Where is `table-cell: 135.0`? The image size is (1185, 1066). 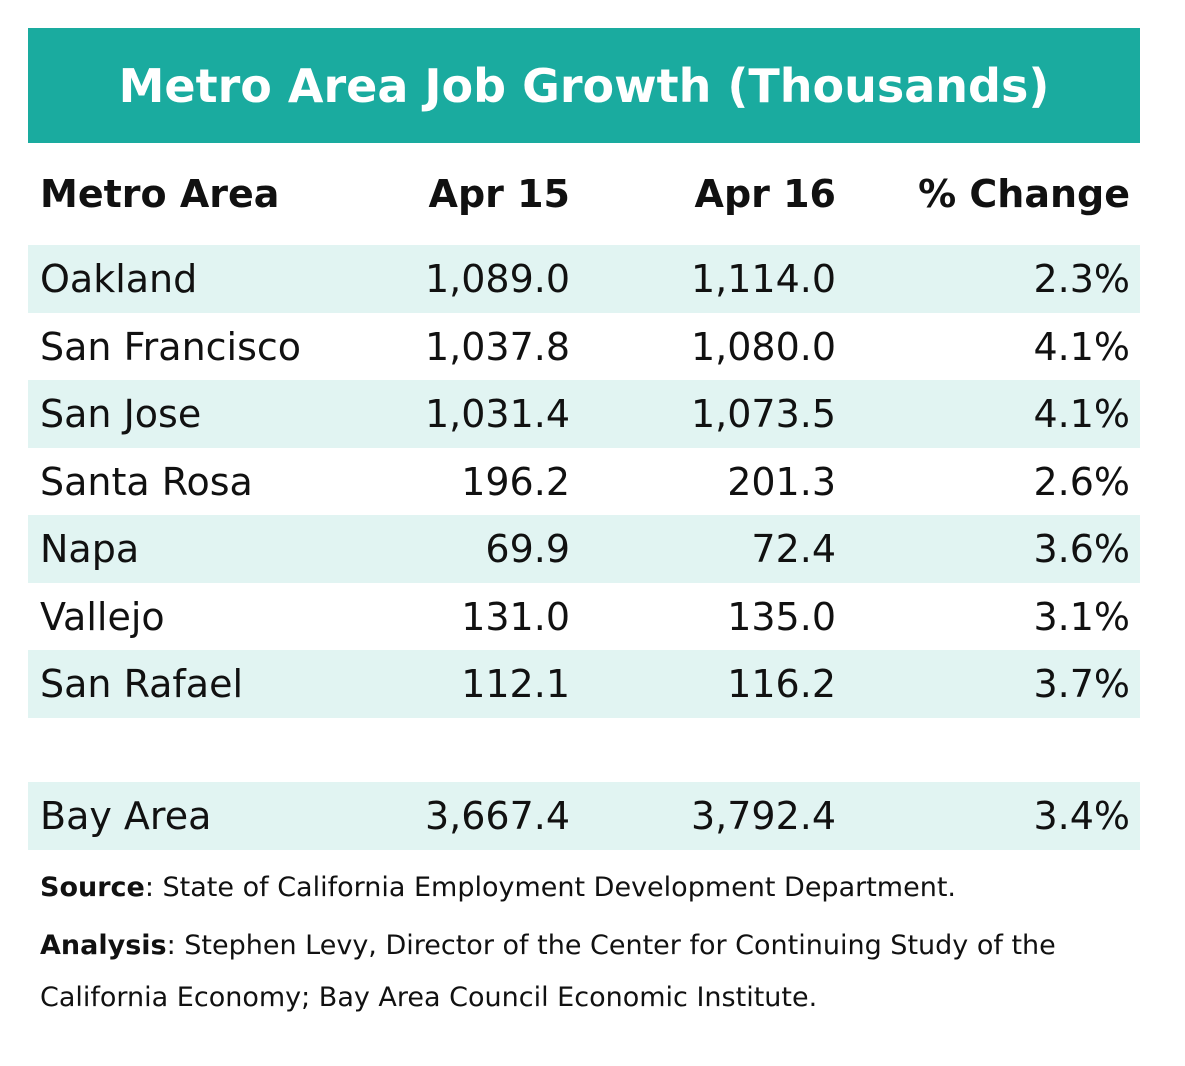
table-cell: 135.0 is located at coordinates (781, 616).